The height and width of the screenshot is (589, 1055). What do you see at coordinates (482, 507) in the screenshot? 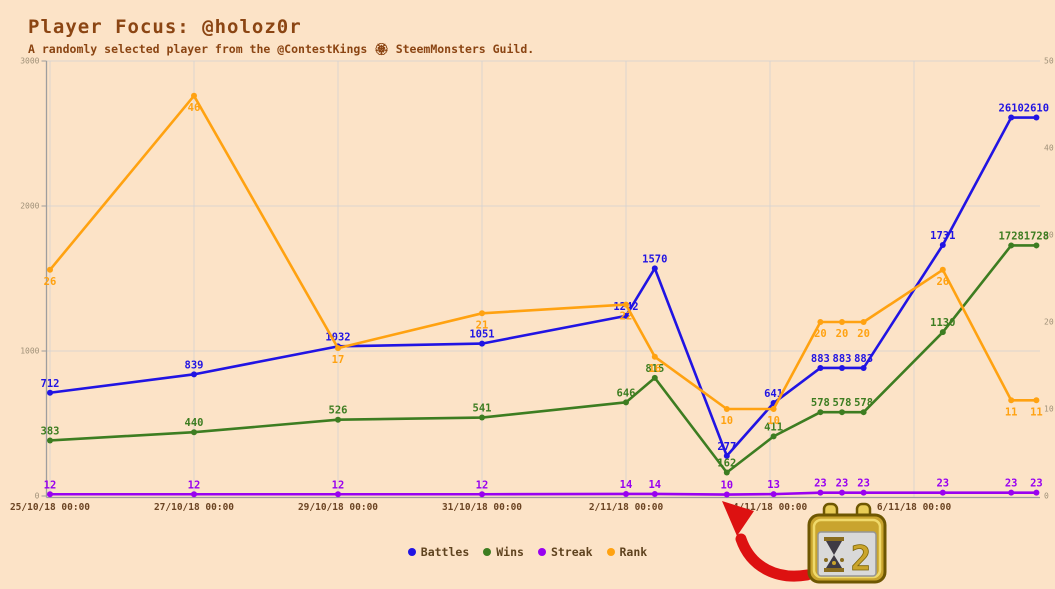
I see `x-axis-date-label: 31/10/18 00:00` at bounding box center [482, 507].